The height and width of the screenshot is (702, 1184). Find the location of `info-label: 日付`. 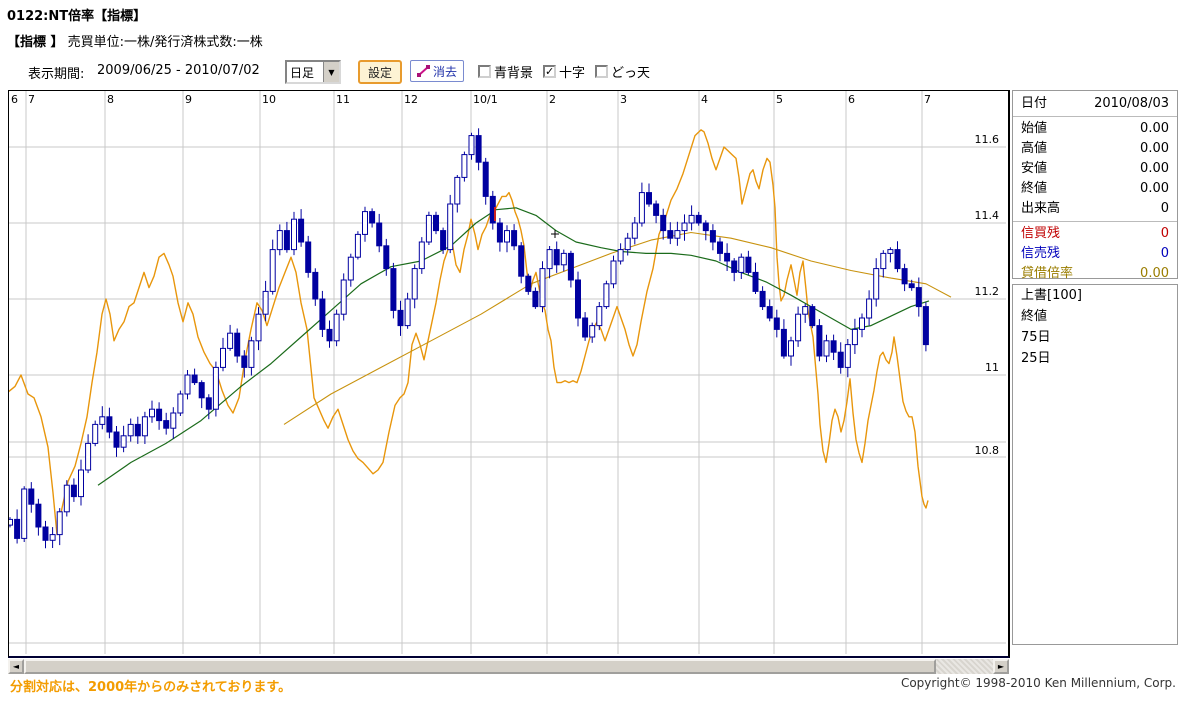

info-label: 日付 is located at coordinates (1034, 103).